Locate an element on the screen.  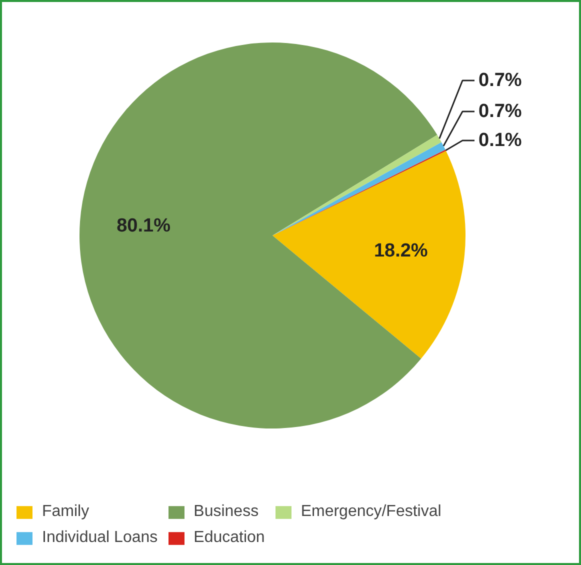
legend-label: Family is located at coordinates (66, 512).